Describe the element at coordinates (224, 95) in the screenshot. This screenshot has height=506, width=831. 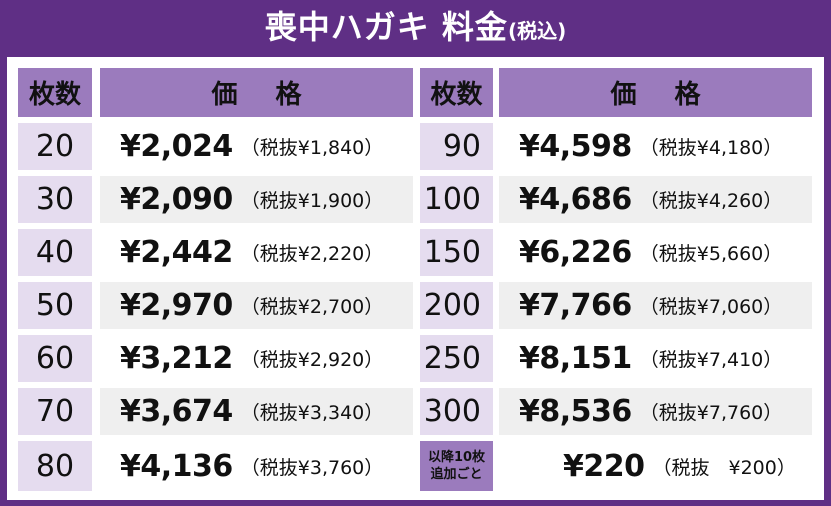
I see `header-price-left-a: 価` at that location.